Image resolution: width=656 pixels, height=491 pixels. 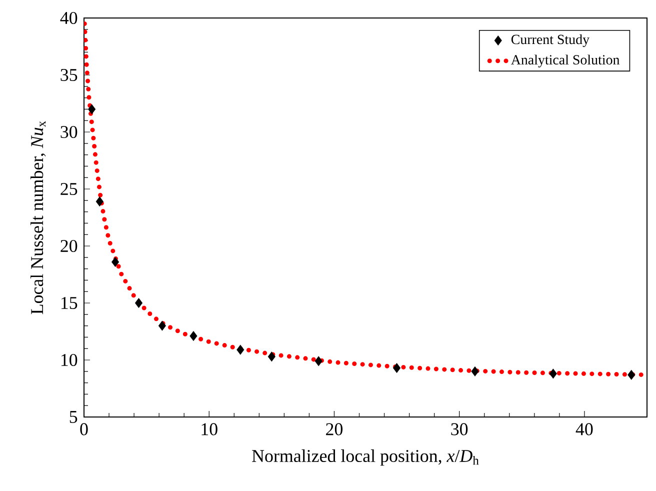 I want to click on y-tick-label: 35, so click(x=69, y=75).